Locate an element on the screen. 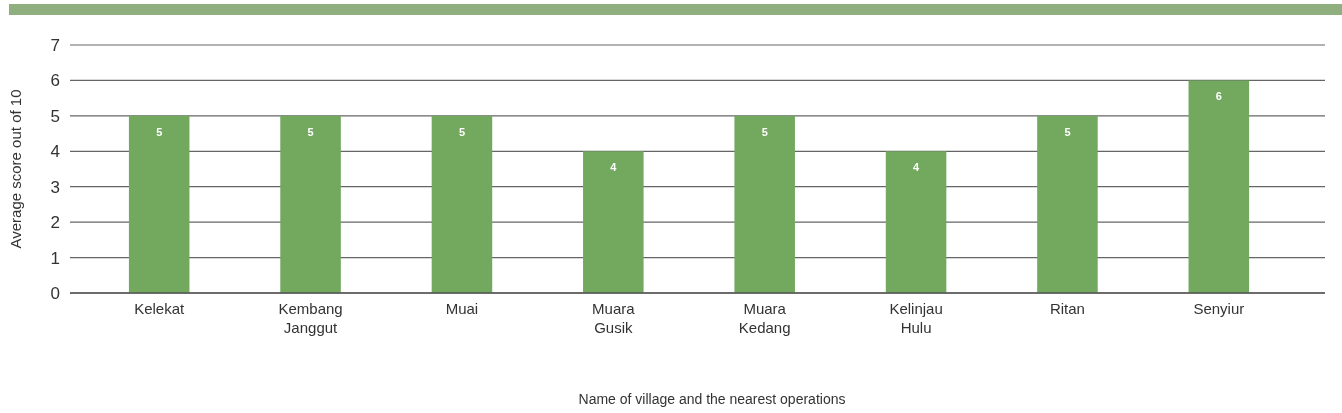 Image resolution: width=1342 pixels, height=413 pixels. y-axis-title: Average score out of 10 is located at coordinates (15, 169).